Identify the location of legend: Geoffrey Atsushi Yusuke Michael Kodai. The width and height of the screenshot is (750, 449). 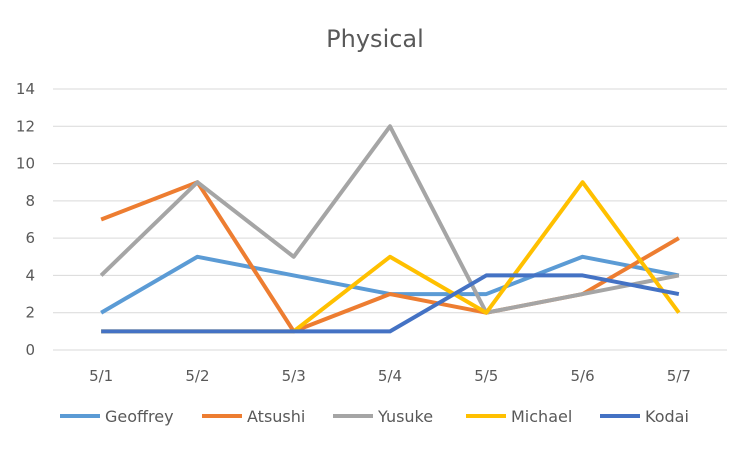
(374, 416).